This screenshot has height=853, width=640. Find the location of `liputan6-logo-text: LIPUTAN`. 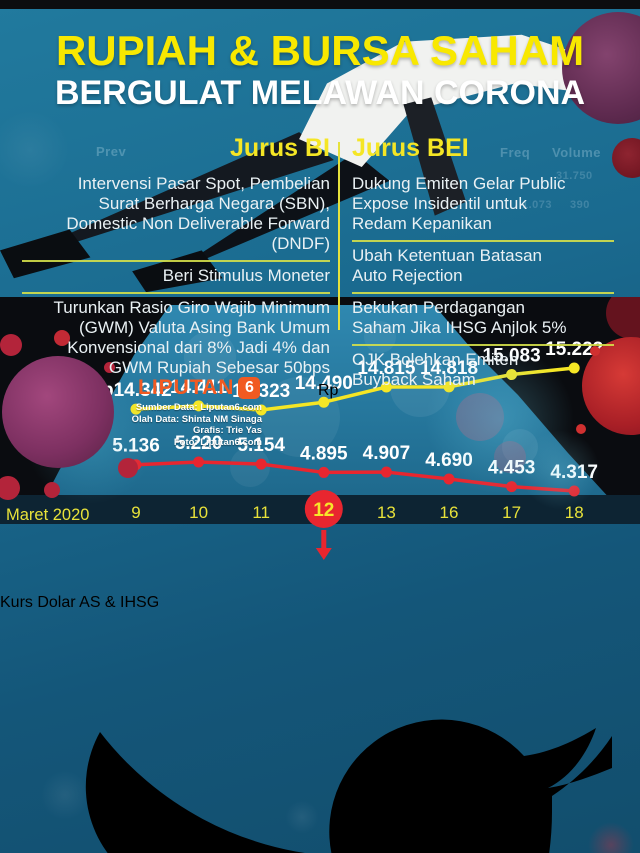

liputan6-logo-text: LIPUTAN is located at coordinates (186, 387).